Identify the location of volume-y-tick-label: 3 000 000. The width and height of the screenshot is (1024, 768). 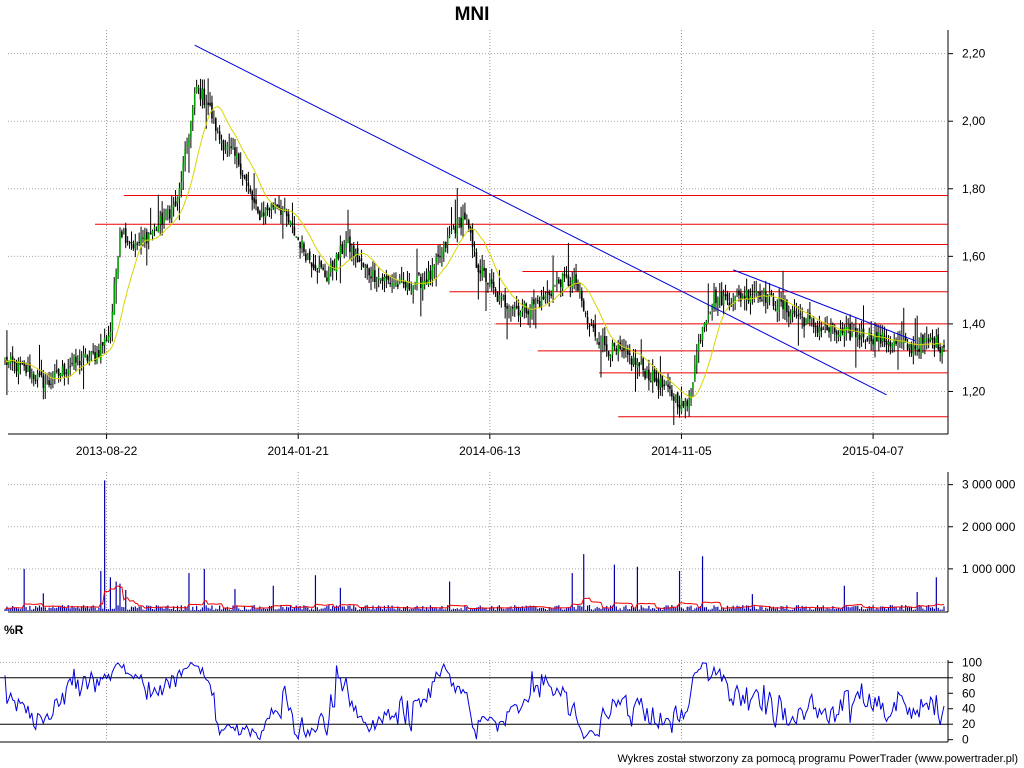
(989, 485).